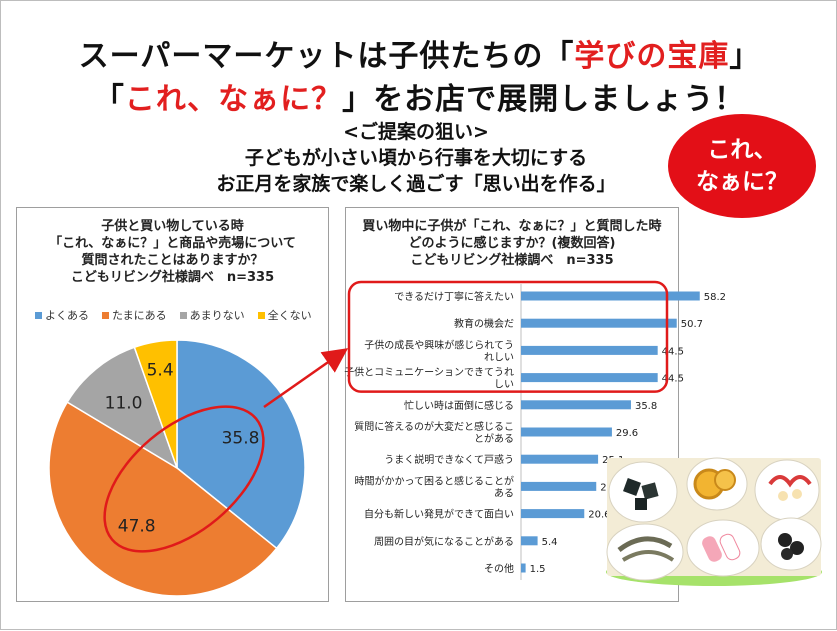 The image size is (837, 631). Describe the element at coordinates (435, 480) in the screenshot. I see `bar-category-label: 時間がかかって困ると感じることが` at that location.